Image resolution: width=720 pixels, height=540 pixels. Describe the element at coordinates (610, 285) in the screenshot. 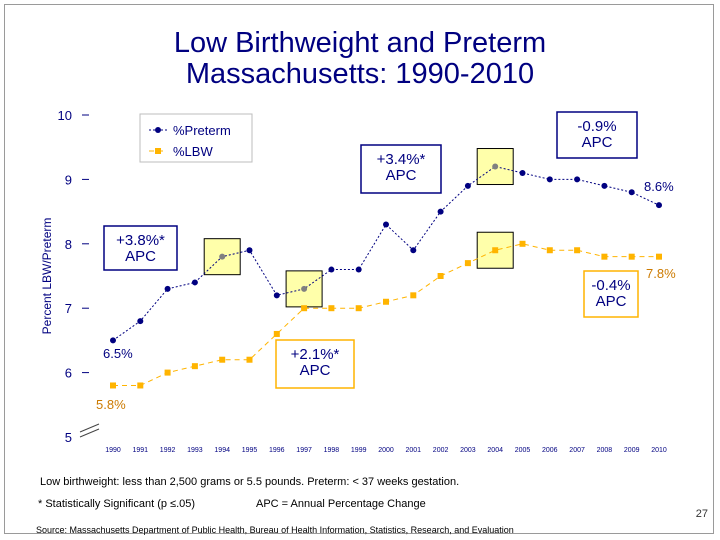

I see `apc-text: -0.4%` at that location.